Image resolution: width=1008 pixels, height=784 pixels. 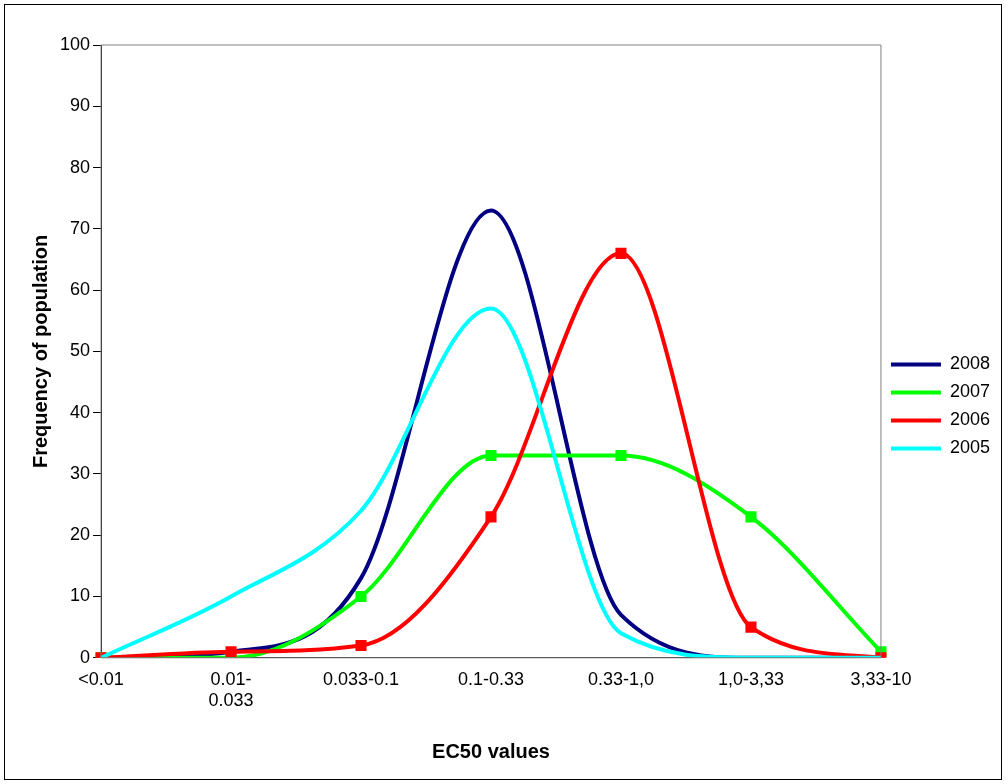 I want to click on x-tick-label: 0.01-0.033, so click(x=231, y=689).